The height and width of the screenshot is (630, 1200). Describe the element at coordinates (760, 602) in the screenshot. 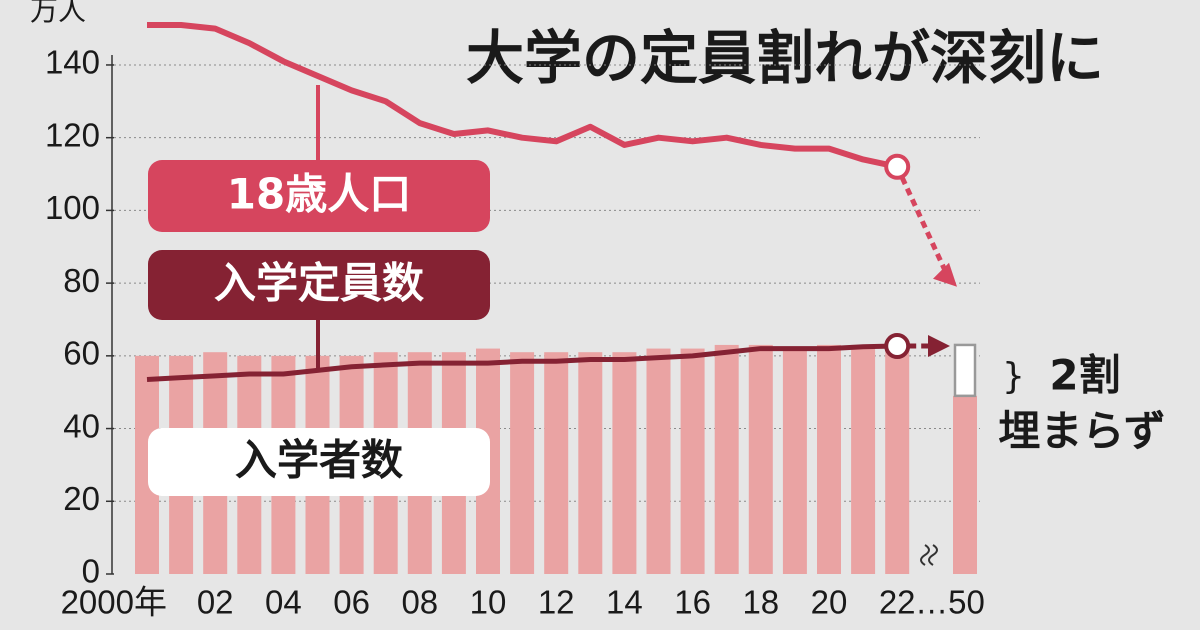

I see `x-tick-label: 18` at that location.